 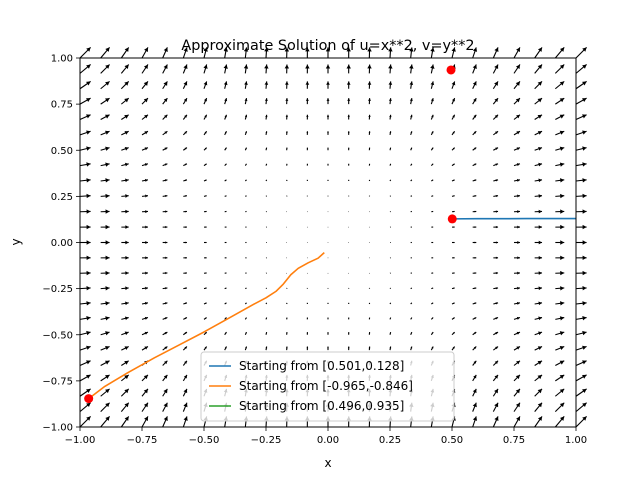 What do you see at coordinates (327, 463) in the screenshot?
I see `x-axis-label: x` at bounding box center [327, 463].